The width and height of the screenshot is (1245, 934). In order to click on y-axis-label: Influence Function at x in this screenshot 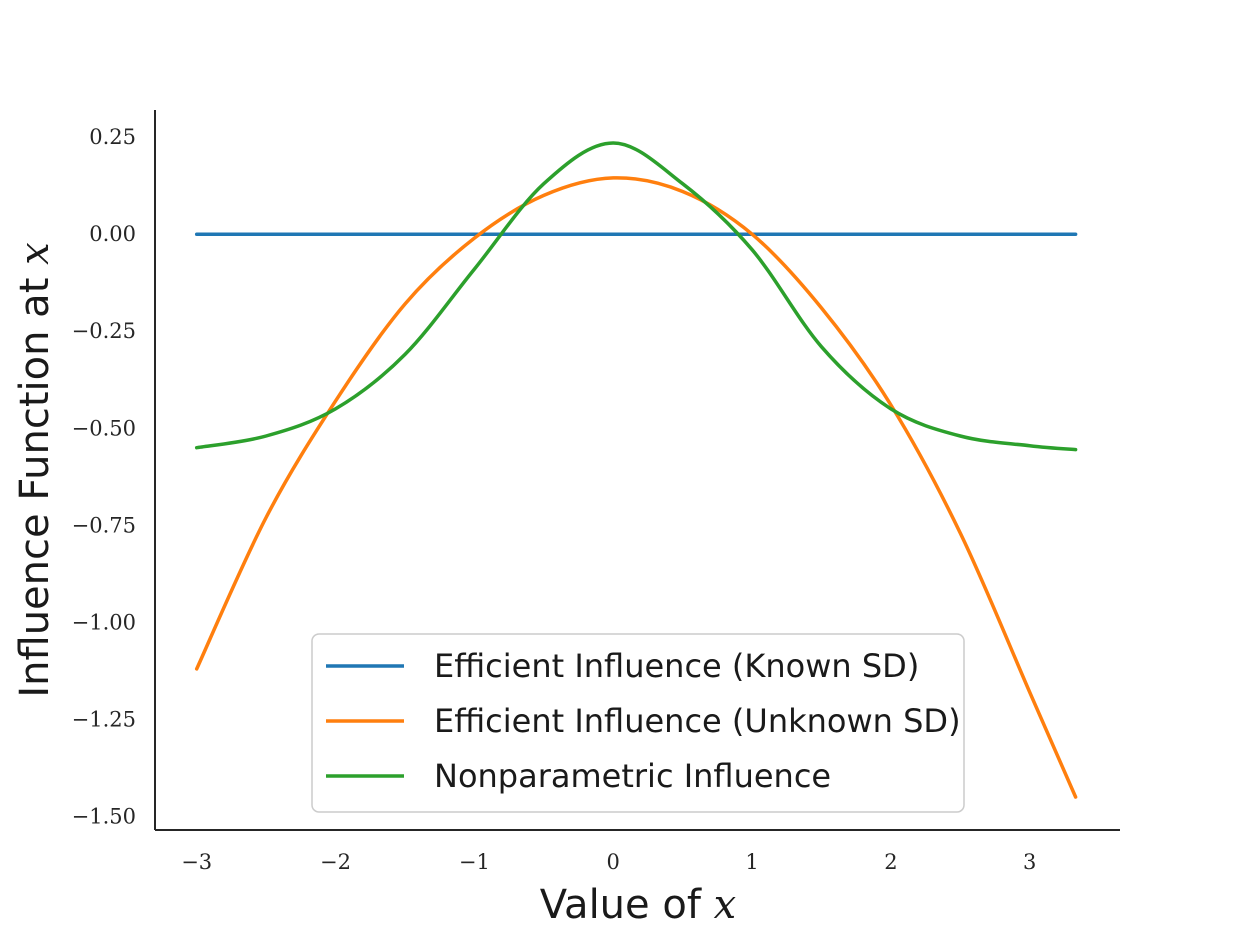, I will do `click(35, 469)`.